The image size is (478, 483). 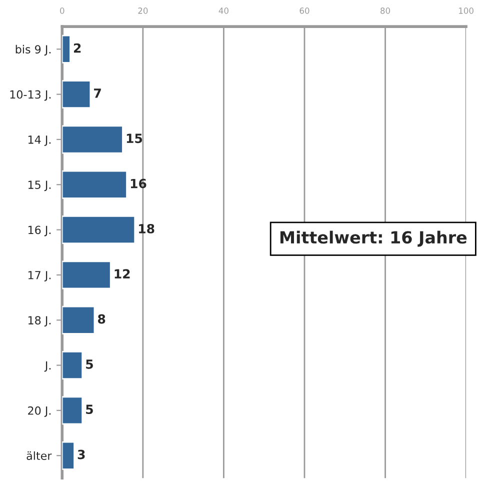 What do you see at coordinates (122, 273) in the screenshot?
I see `data-label: 12` at bounding box center [122, 273].